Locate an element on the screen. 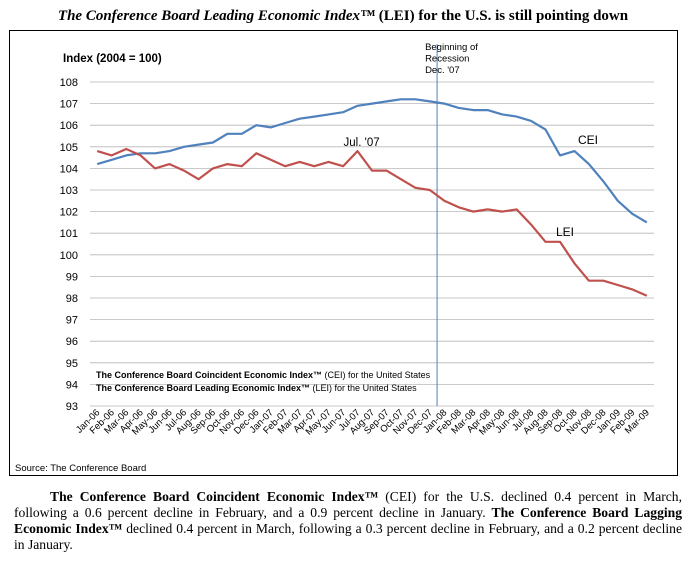  y-tick-label-103: 103 is located at coordinates (69, 191).